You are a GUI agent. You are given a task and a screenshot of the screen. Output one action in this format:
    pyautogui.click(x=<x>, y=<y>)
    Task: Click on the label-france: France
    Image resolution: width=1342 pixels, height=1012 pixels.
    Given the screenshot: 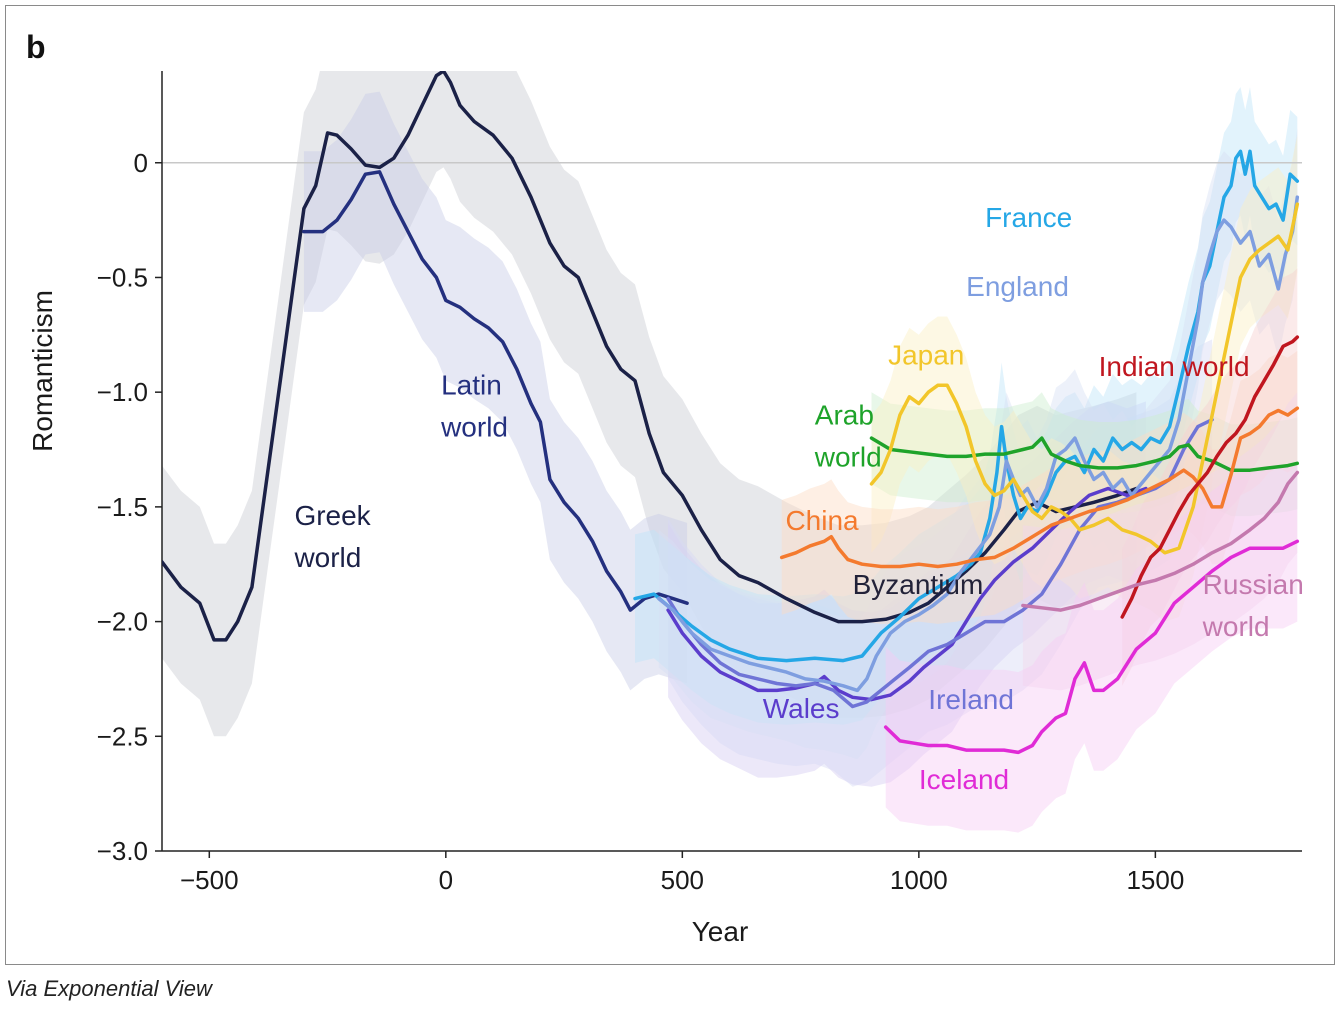 What is the action you would take?
    pyautogui.click(x=1028, y=217)
    